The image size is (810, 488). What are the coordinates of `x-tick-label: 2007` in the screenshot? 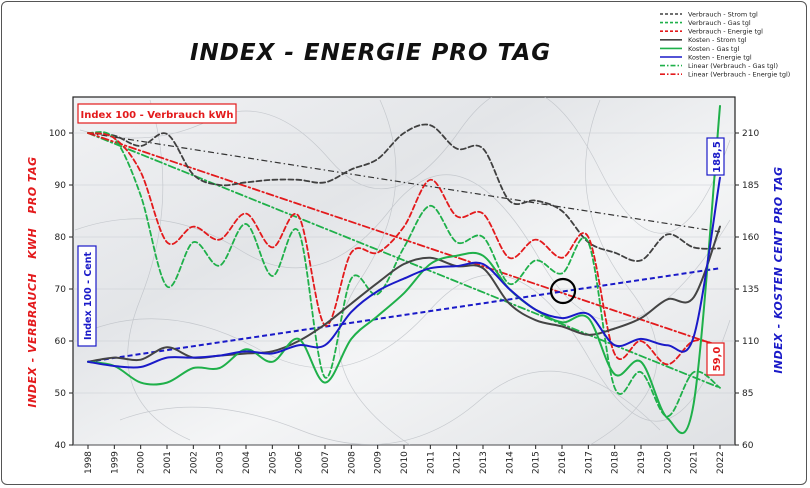 It's located at (326, 462).